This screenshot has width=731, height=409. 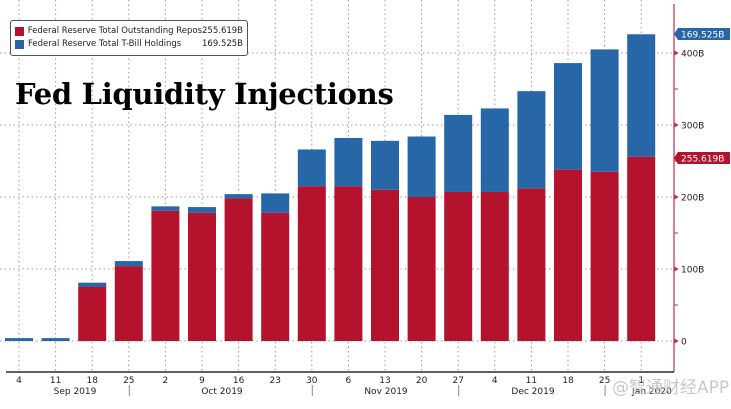 What do you see at coordinates (202, 381) in the screenshot?
I see `x-tick-label: 9` at bounding box center [202, 381].